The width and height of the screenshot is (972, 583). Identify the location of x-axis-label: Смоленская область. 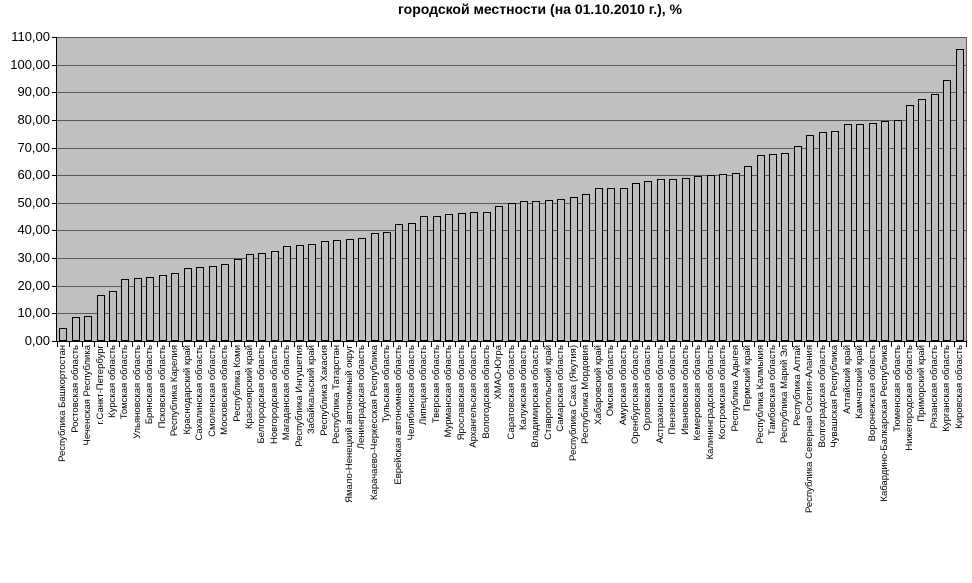
(212, 391).